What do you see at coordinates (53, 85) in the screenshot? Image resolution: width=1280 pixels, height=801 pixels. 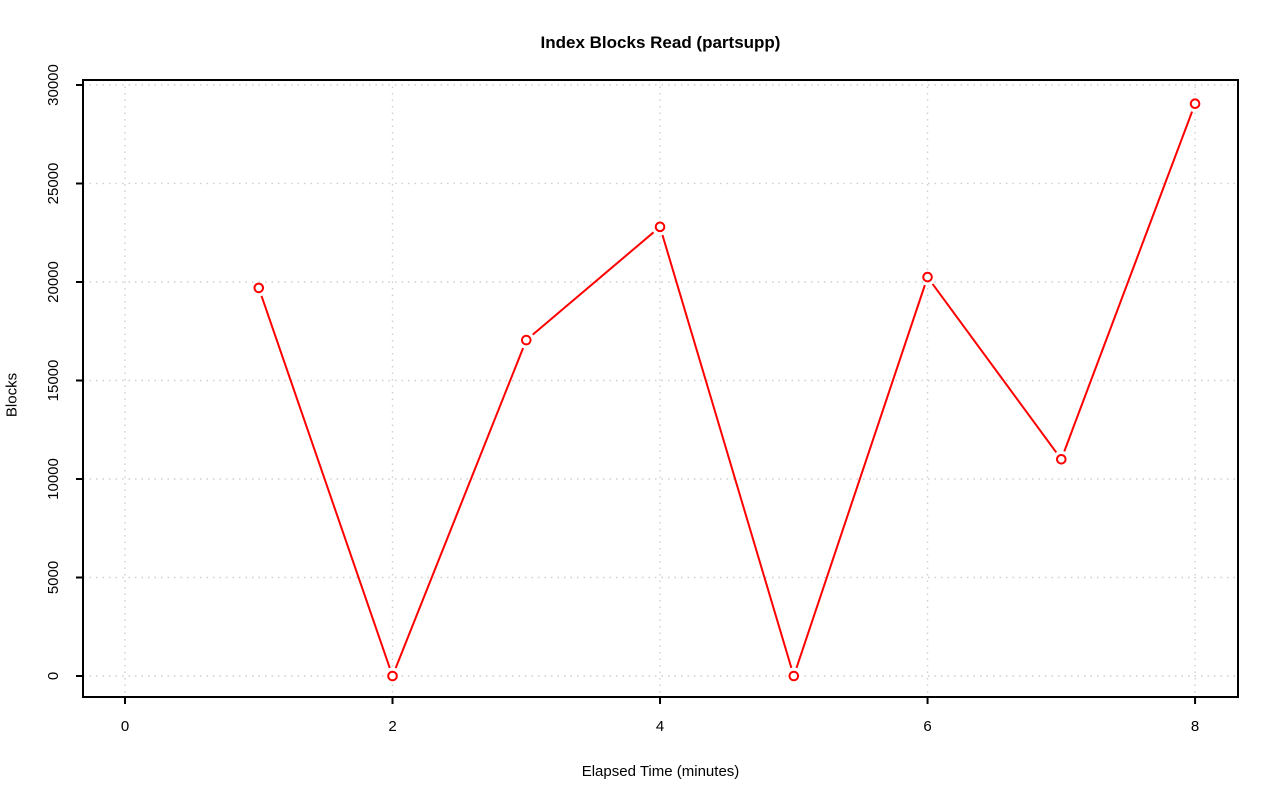 I see `y-tick-label: 30000` at bounding box center [53, 85].